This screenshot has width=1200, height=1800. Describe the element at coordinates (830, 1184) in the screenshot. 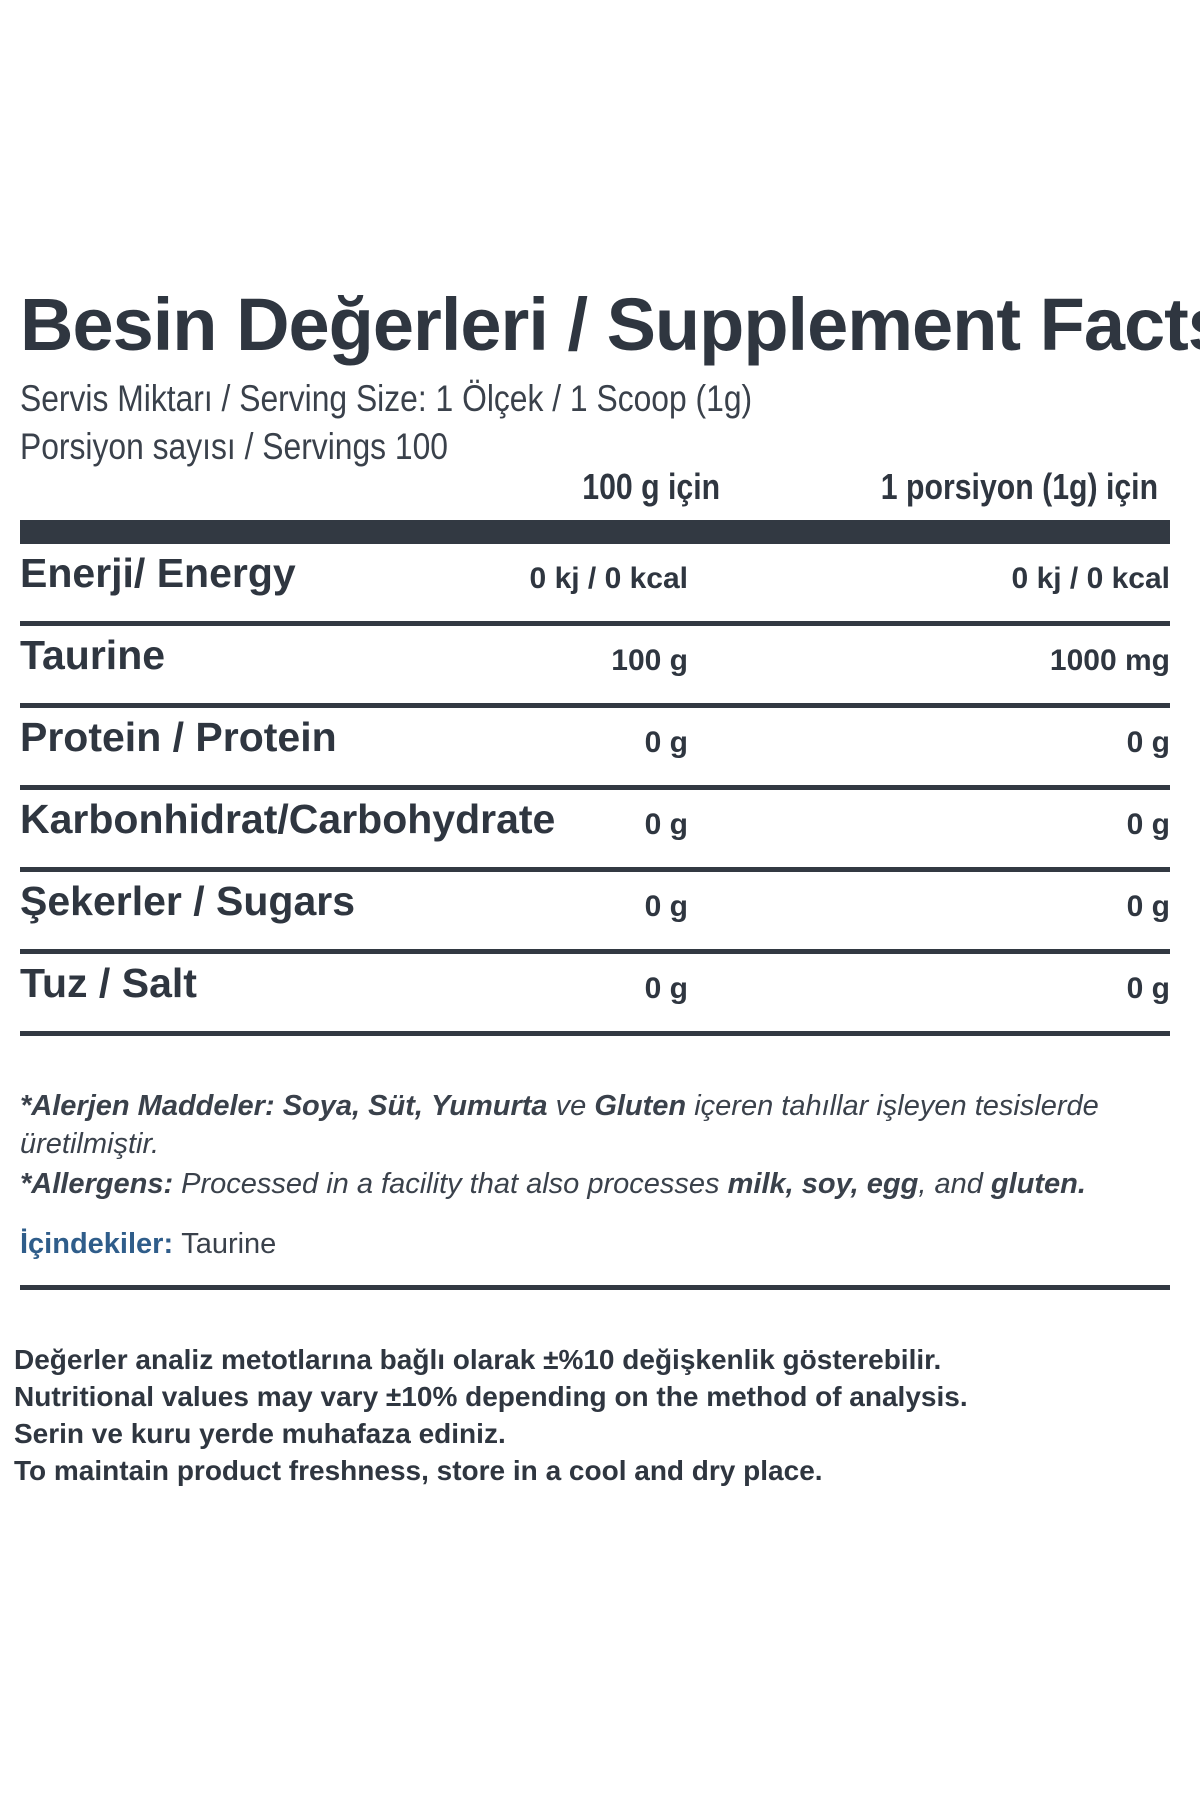

I see `allergen-soy: soy,` at that location.